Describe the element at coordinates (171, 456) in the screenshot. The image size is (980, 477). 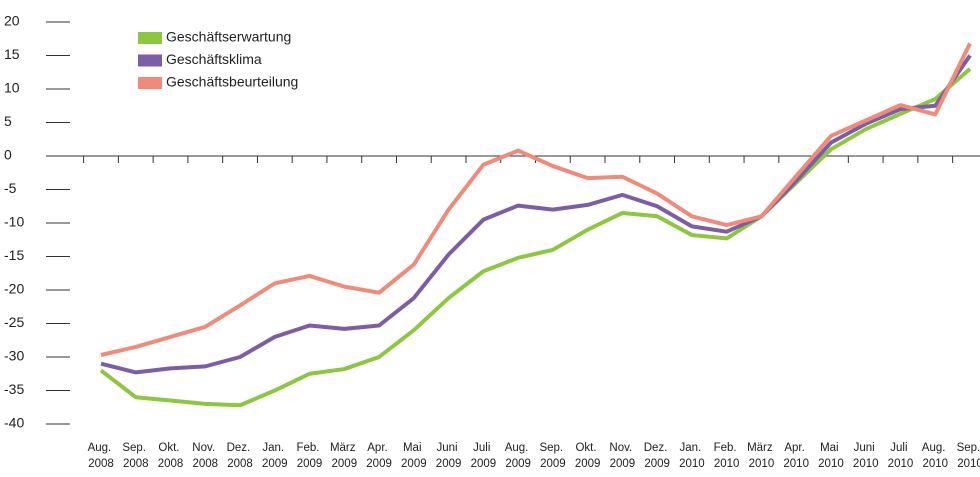
I see `x-tick-label: Okt. 2008` at that location.